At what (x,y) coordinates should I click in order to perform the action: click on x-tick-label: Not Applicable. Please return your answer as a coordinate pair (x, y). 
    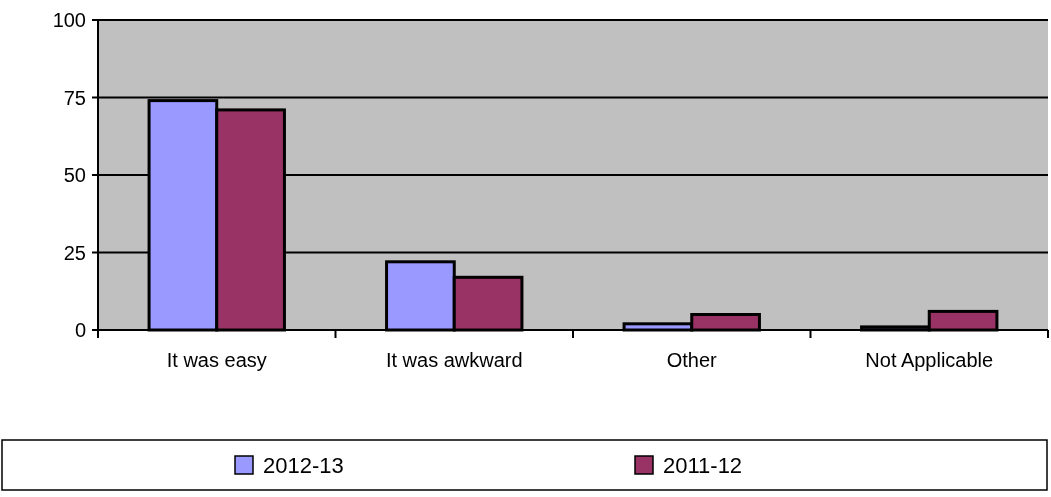
    Looking at the image, I should click on (929, 360).